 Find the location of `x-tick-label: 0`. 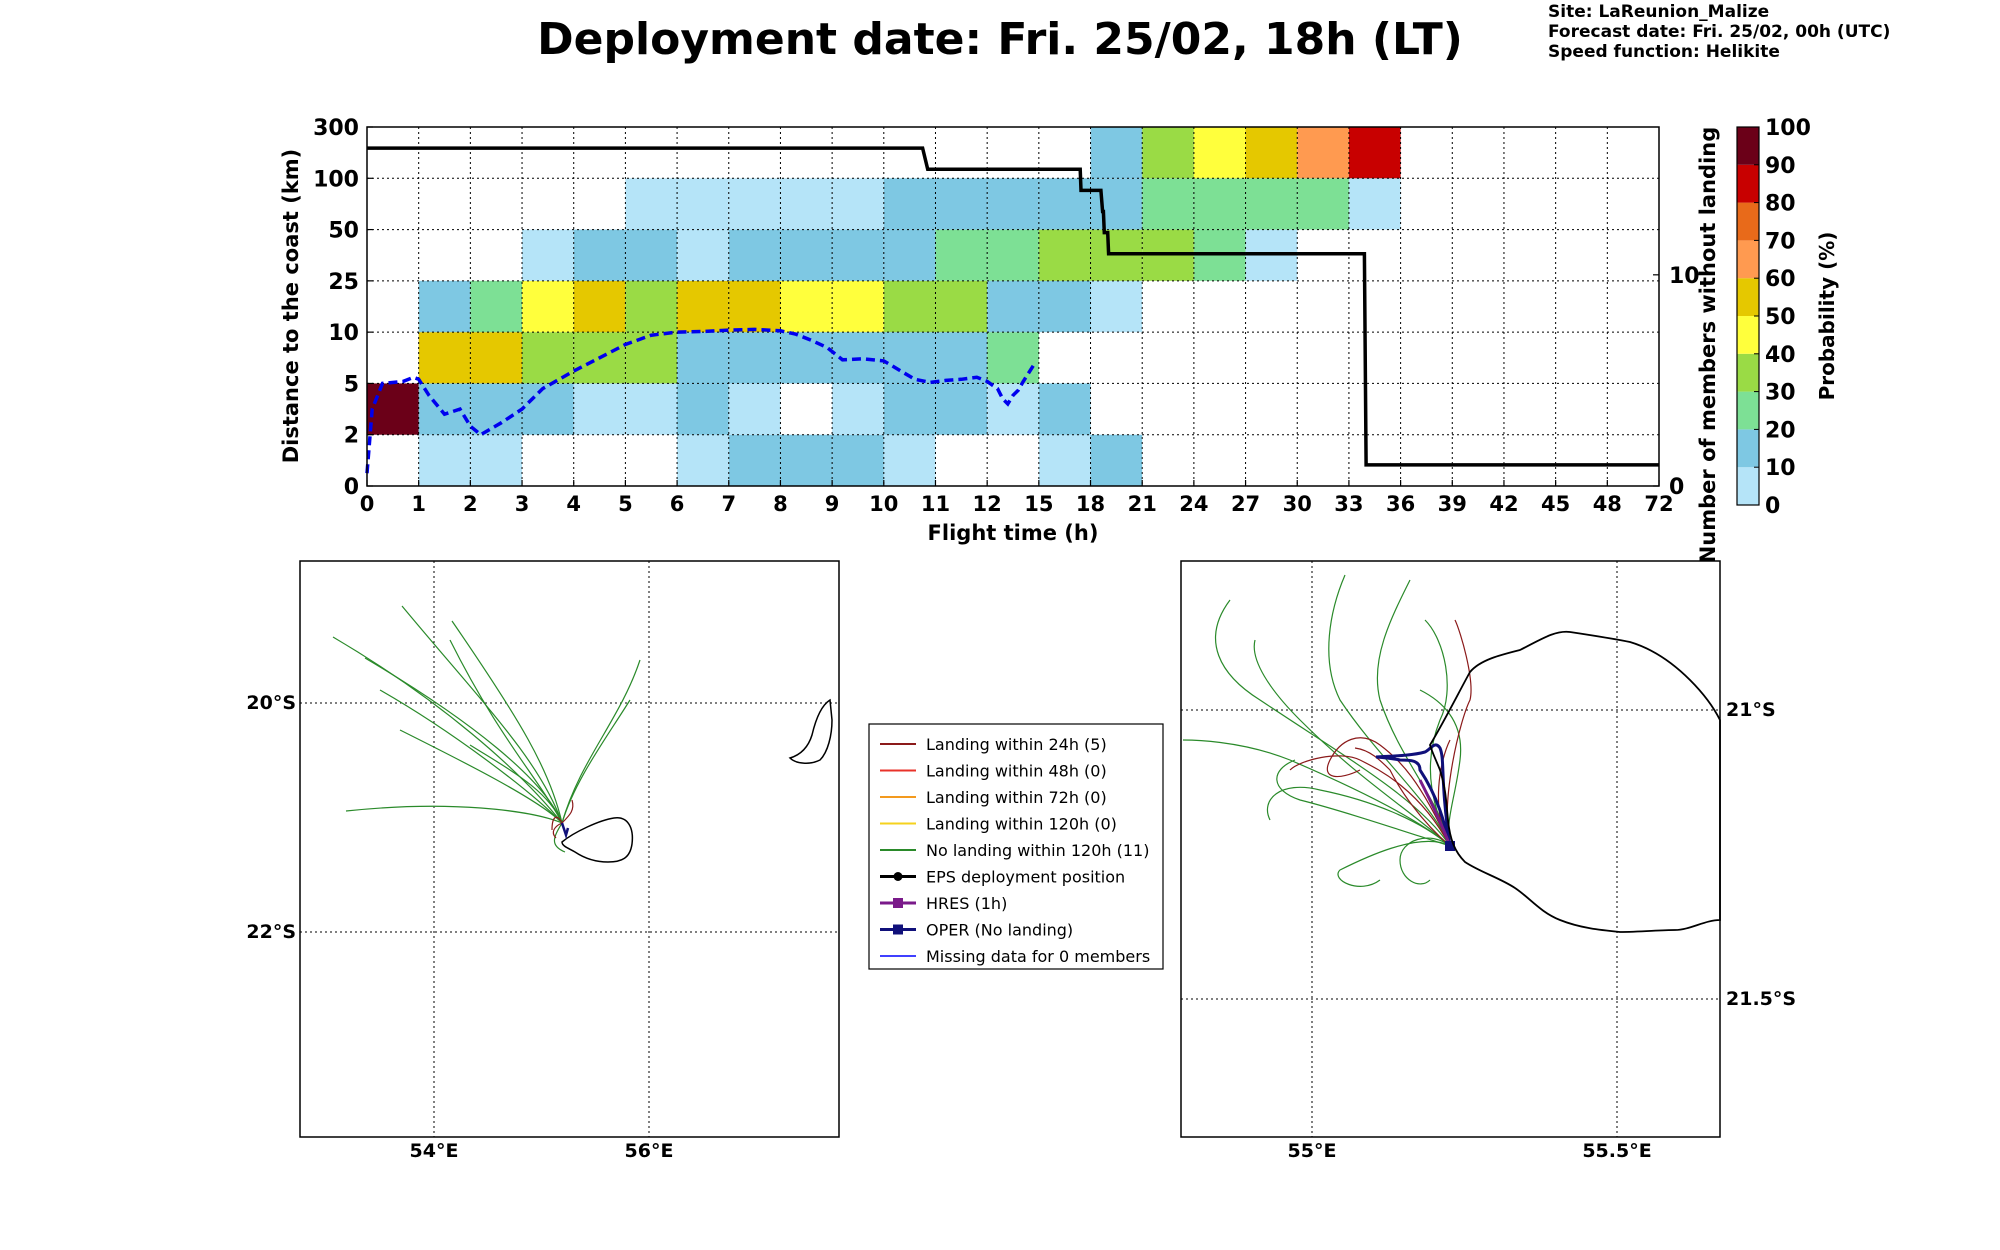

x-tick-label: 0 is located at coordinates (367, 504).